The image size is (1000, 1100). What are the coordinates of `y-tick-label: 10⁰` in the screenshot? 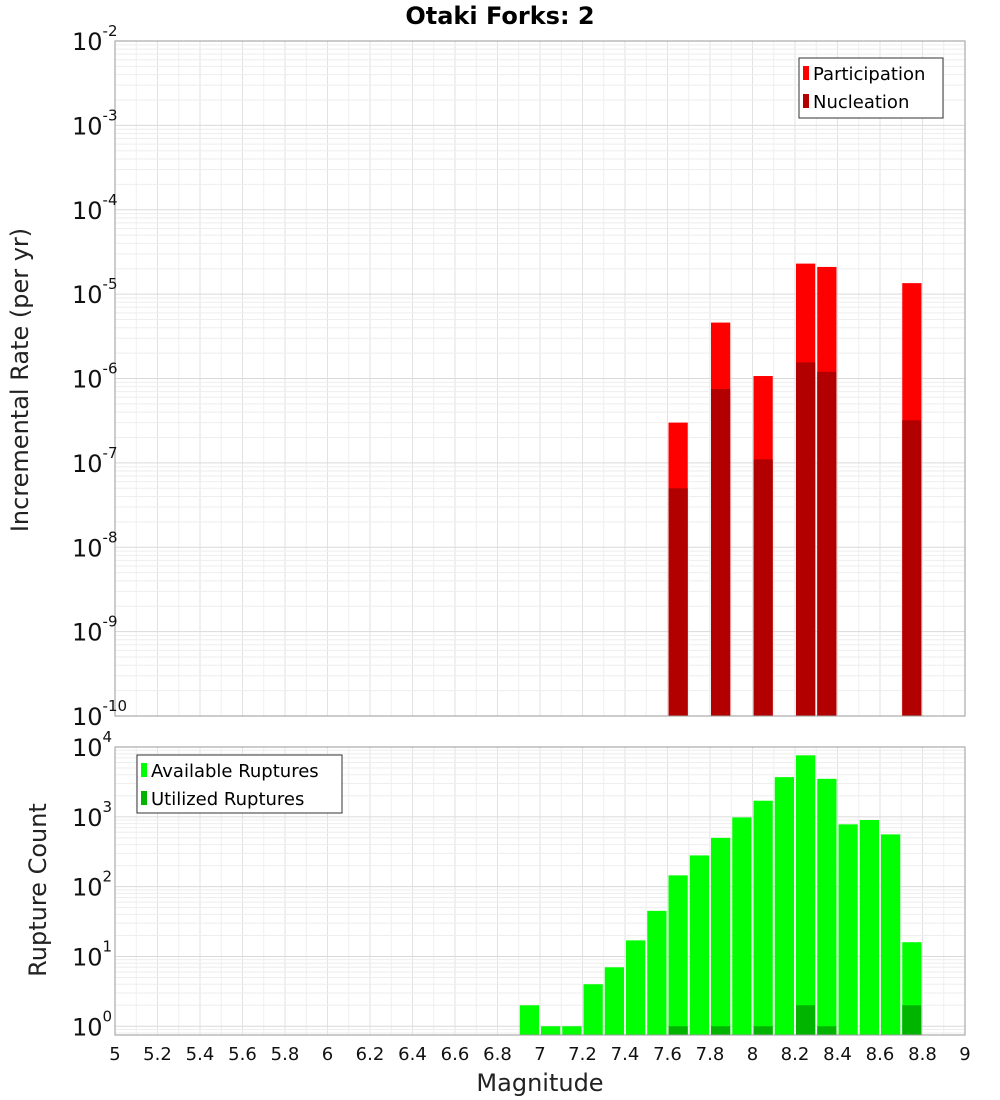 It's located at (92, 1024).